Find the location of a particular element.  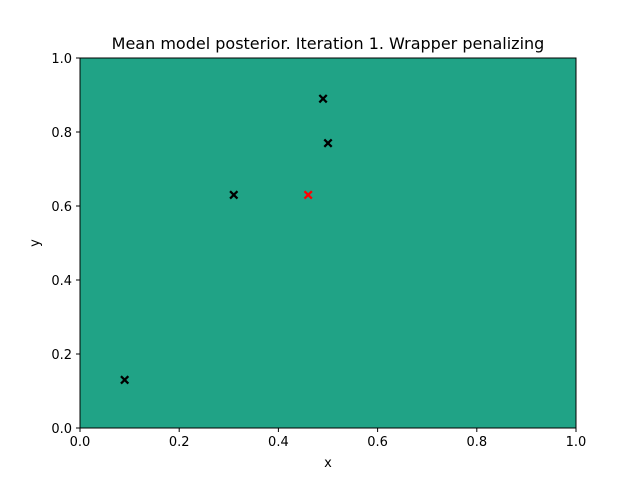

x-axis-label: x is located at coordinates (328, 463).